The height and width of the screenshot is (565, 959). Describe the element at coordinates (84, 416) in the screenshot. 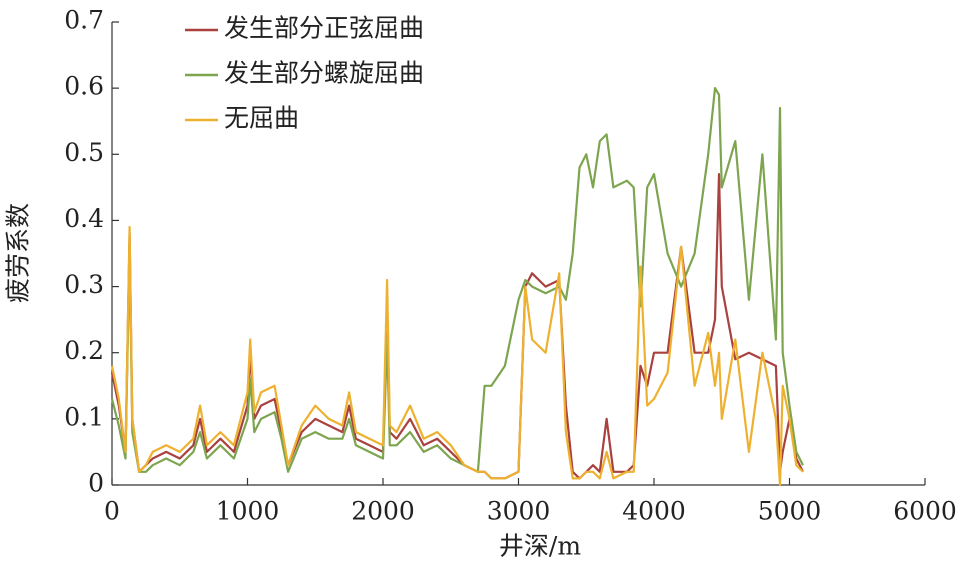

I see `y-tick-label: 0.1` at that location.